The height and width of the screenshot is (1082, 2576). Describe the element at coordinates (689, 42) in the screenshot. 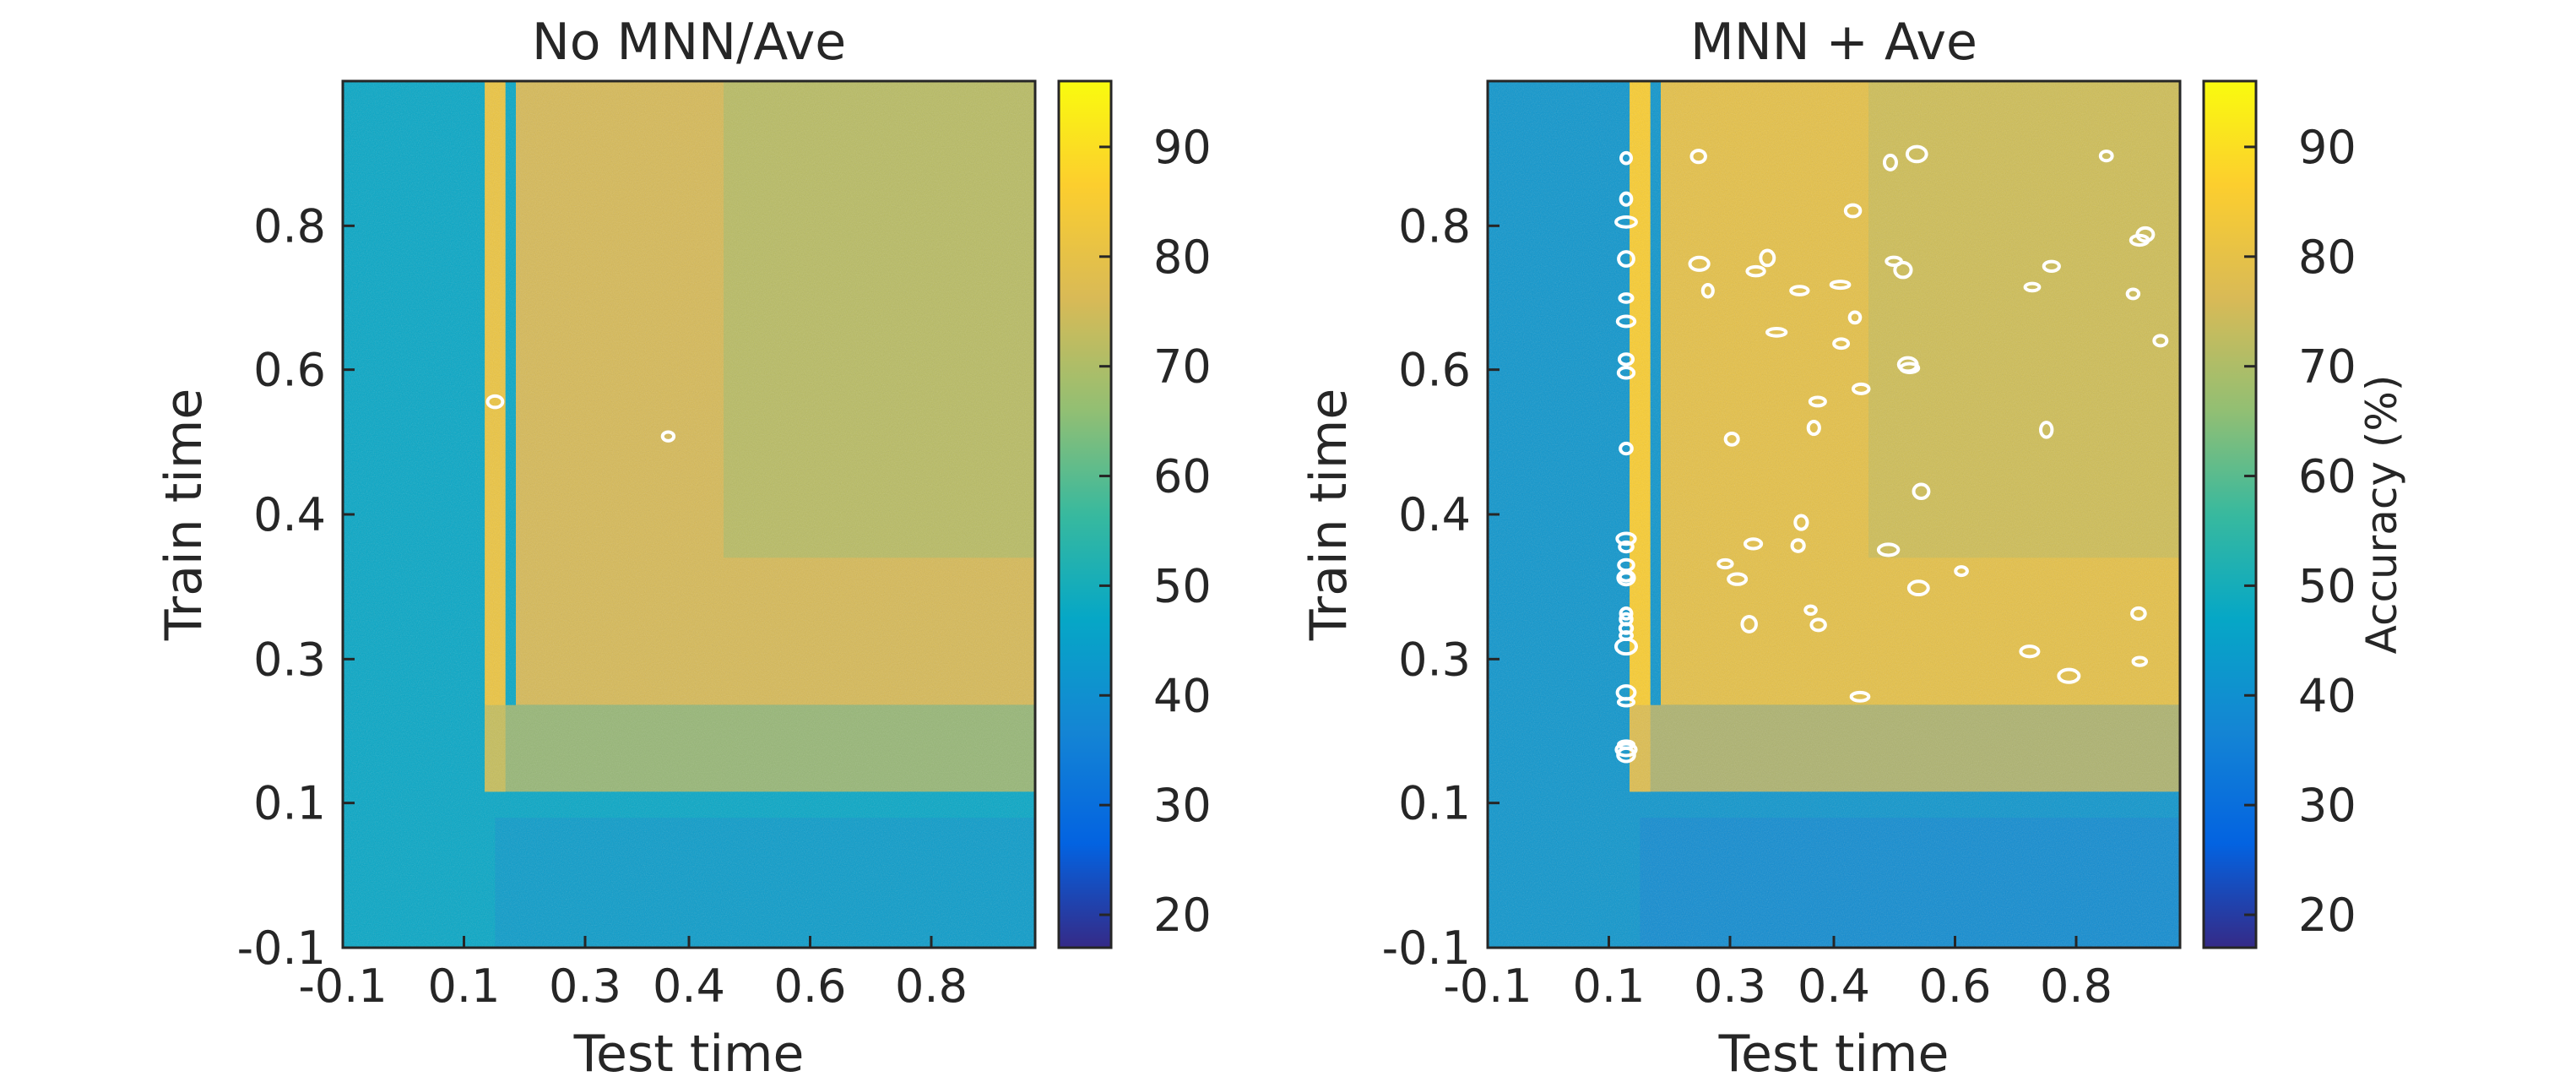

I see `chart-title: No MNN/Ave` at that location.